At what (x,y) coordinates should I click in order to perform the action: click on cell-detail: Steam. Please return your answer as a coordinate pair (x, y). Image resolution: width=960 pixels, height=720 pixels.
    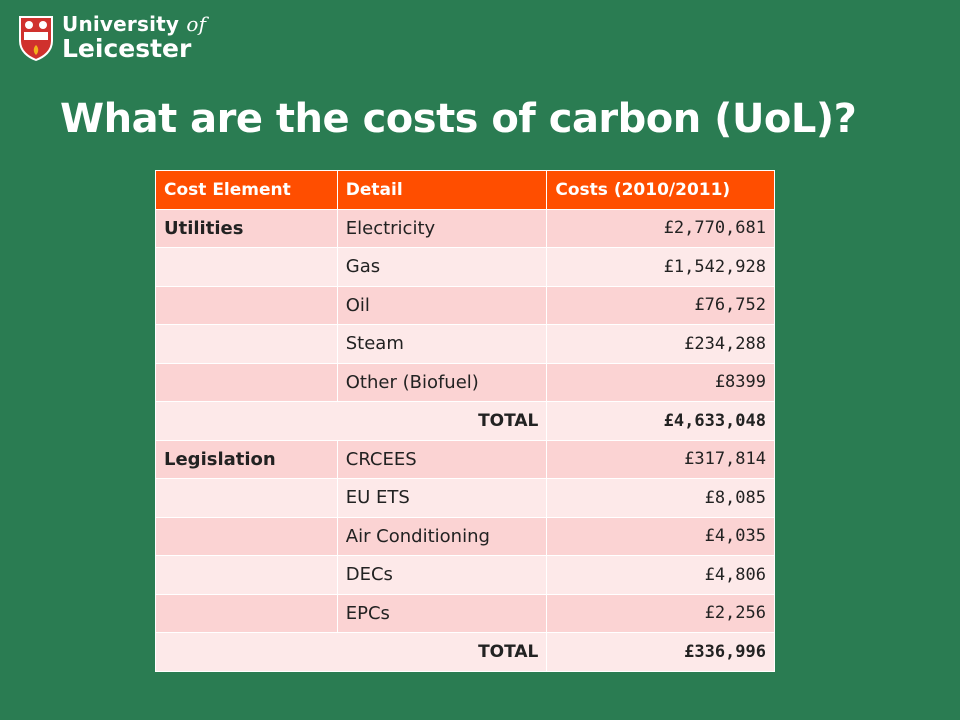
    Looking at the image, I should click on (442, 344).